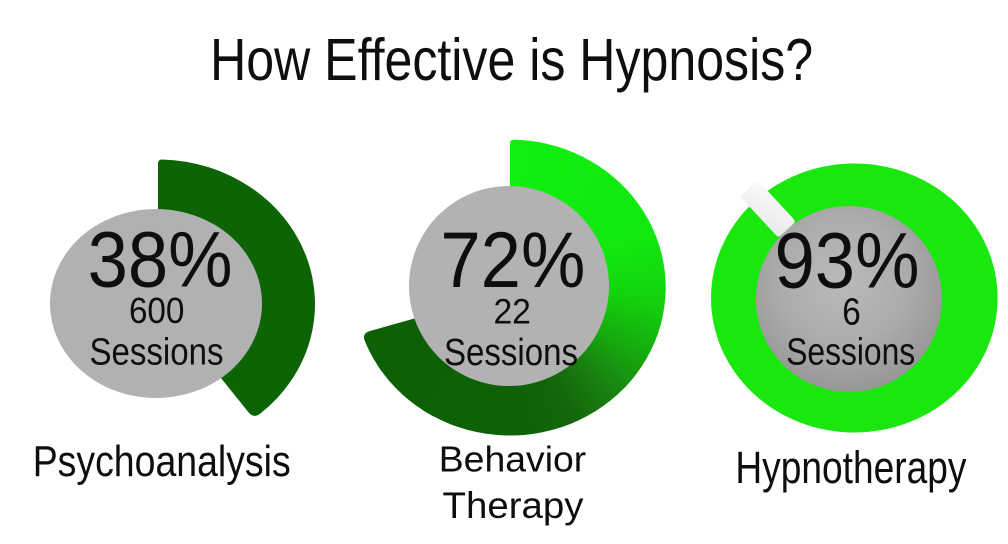 The width and height of the screenshot is (1008, 544). What do you see at coordinates (512, 259) in the screenshot?
I see `svg-text: 72%` at bounding box center [512, 259].